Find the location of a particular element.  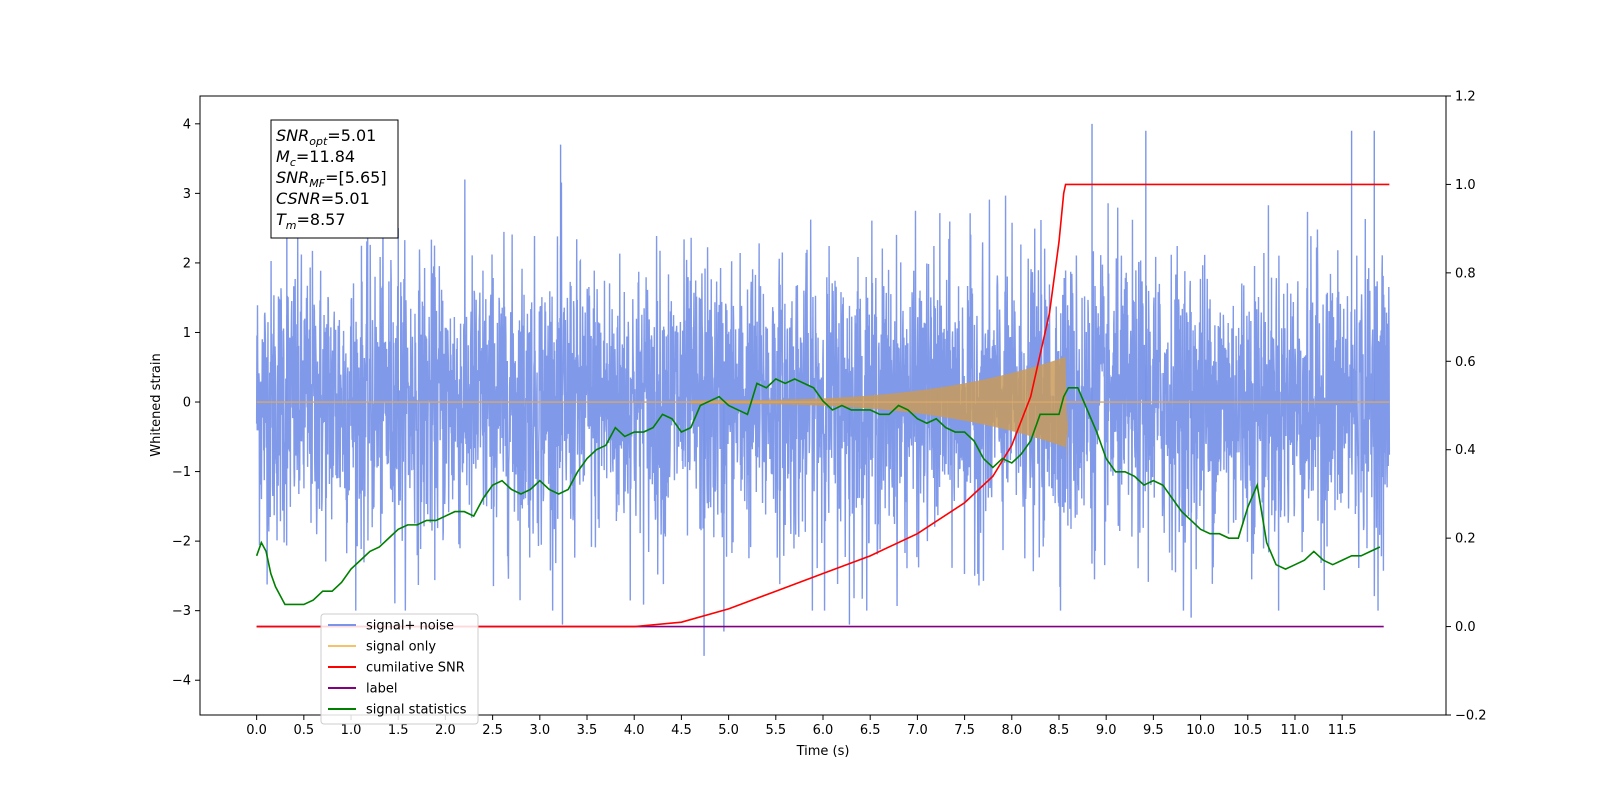

y2-tick-label: 0.4 is located at coordinates (1465, 450).